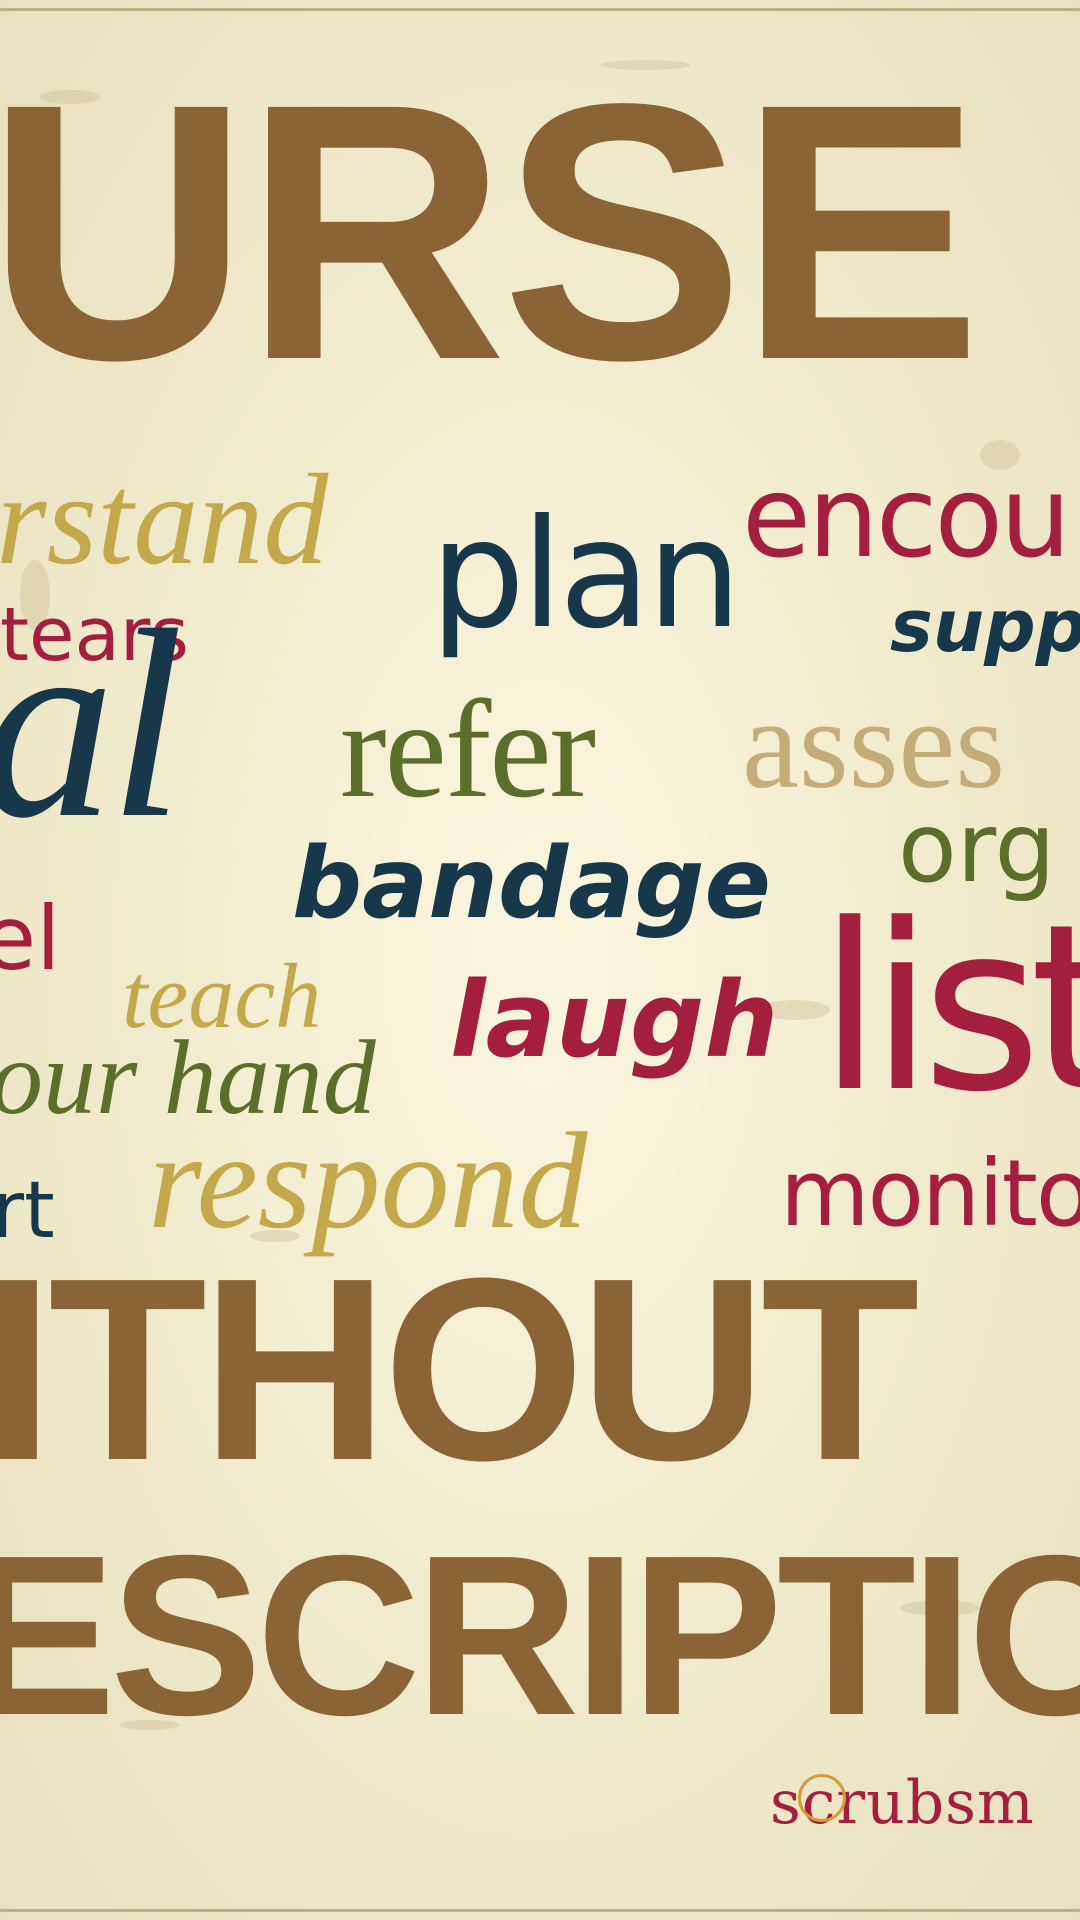 This screenshot has width=1080, height=1920. What do you see at coordinates (977, 848) in the screenshot?
I see `word-organize: org` at bounding box center [977, 848].